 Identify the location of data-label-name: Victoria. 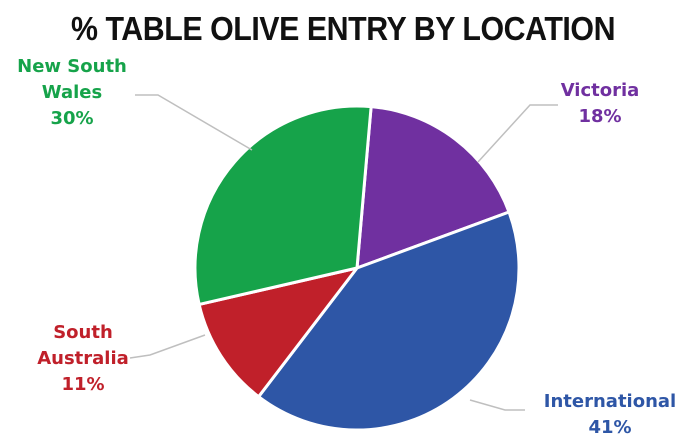
(600, 90).